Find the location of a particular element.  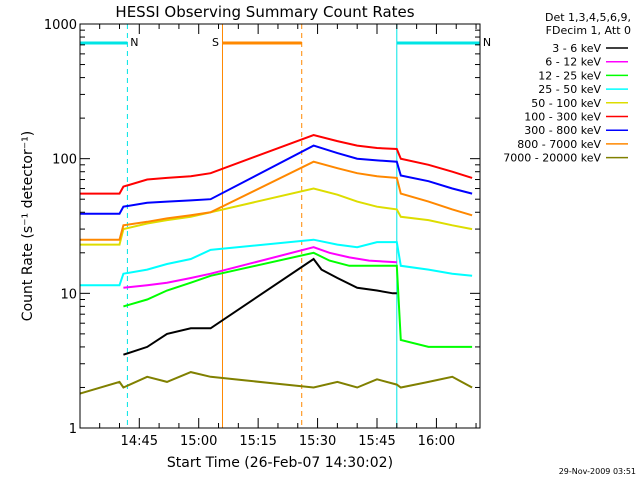

y-axis-label: Count Rate (s⁻¹ detector⁻¹) is located at coordinates (28, 226).